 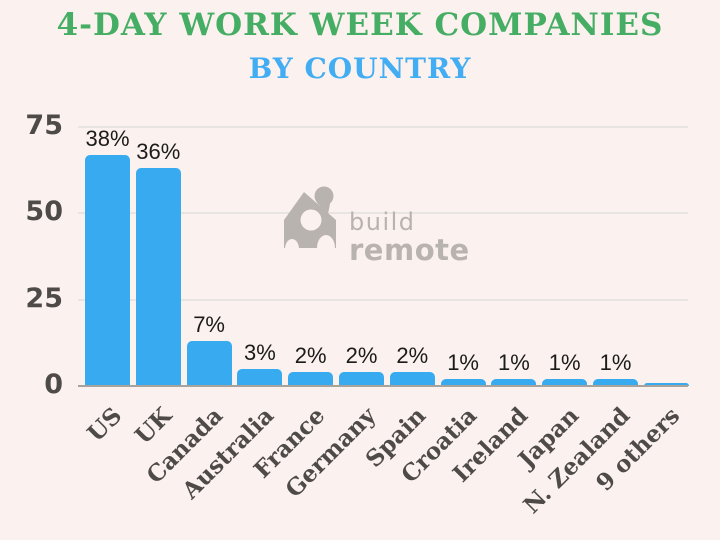 What do you see at coordinates (259, 352) in the screenshot?
I see `bar-value-label: 3%` at bounding box center [259, 352].